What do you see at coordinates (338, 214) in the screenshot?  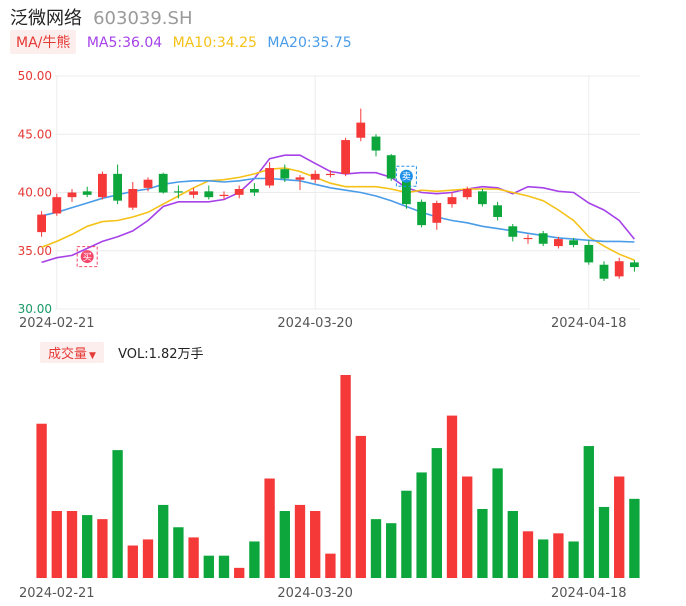 I see `ma-line-ma10` at bounding box center [338, 214].